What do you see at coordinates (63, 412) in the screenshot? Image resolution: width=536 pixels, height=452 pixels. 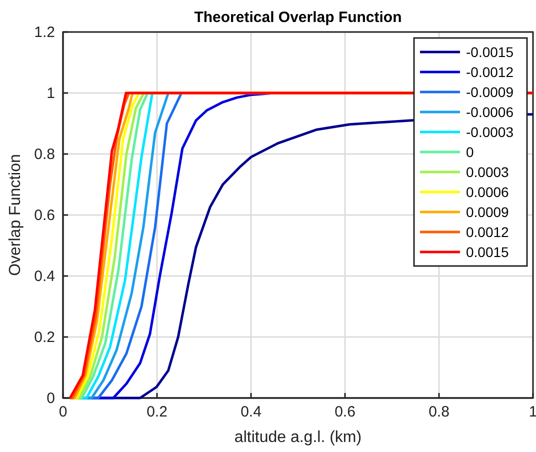 I see `x-tick-label: 0` at bounding box center [63, 412].